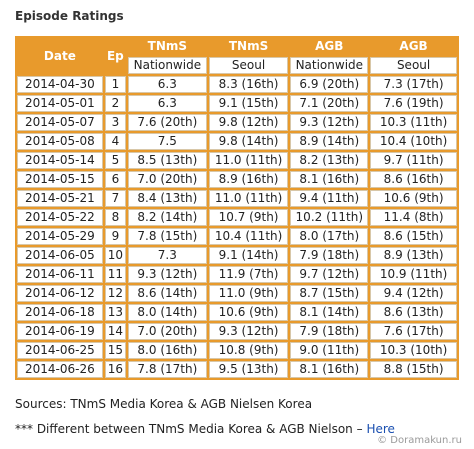  What do you see at coordinates (413, 217) in the screenshot?
I see `data-cell: 11.4 (8th)` at bounding box center [413, 217].